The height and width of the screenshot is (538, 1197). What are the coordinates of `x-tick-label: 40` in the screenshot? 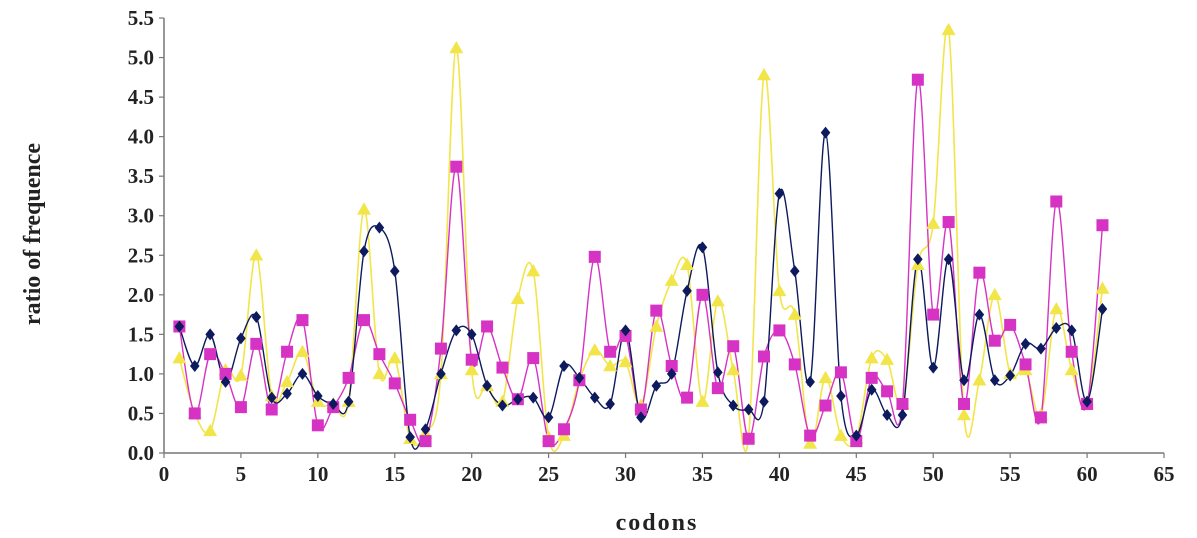 It's located at (779, 474).